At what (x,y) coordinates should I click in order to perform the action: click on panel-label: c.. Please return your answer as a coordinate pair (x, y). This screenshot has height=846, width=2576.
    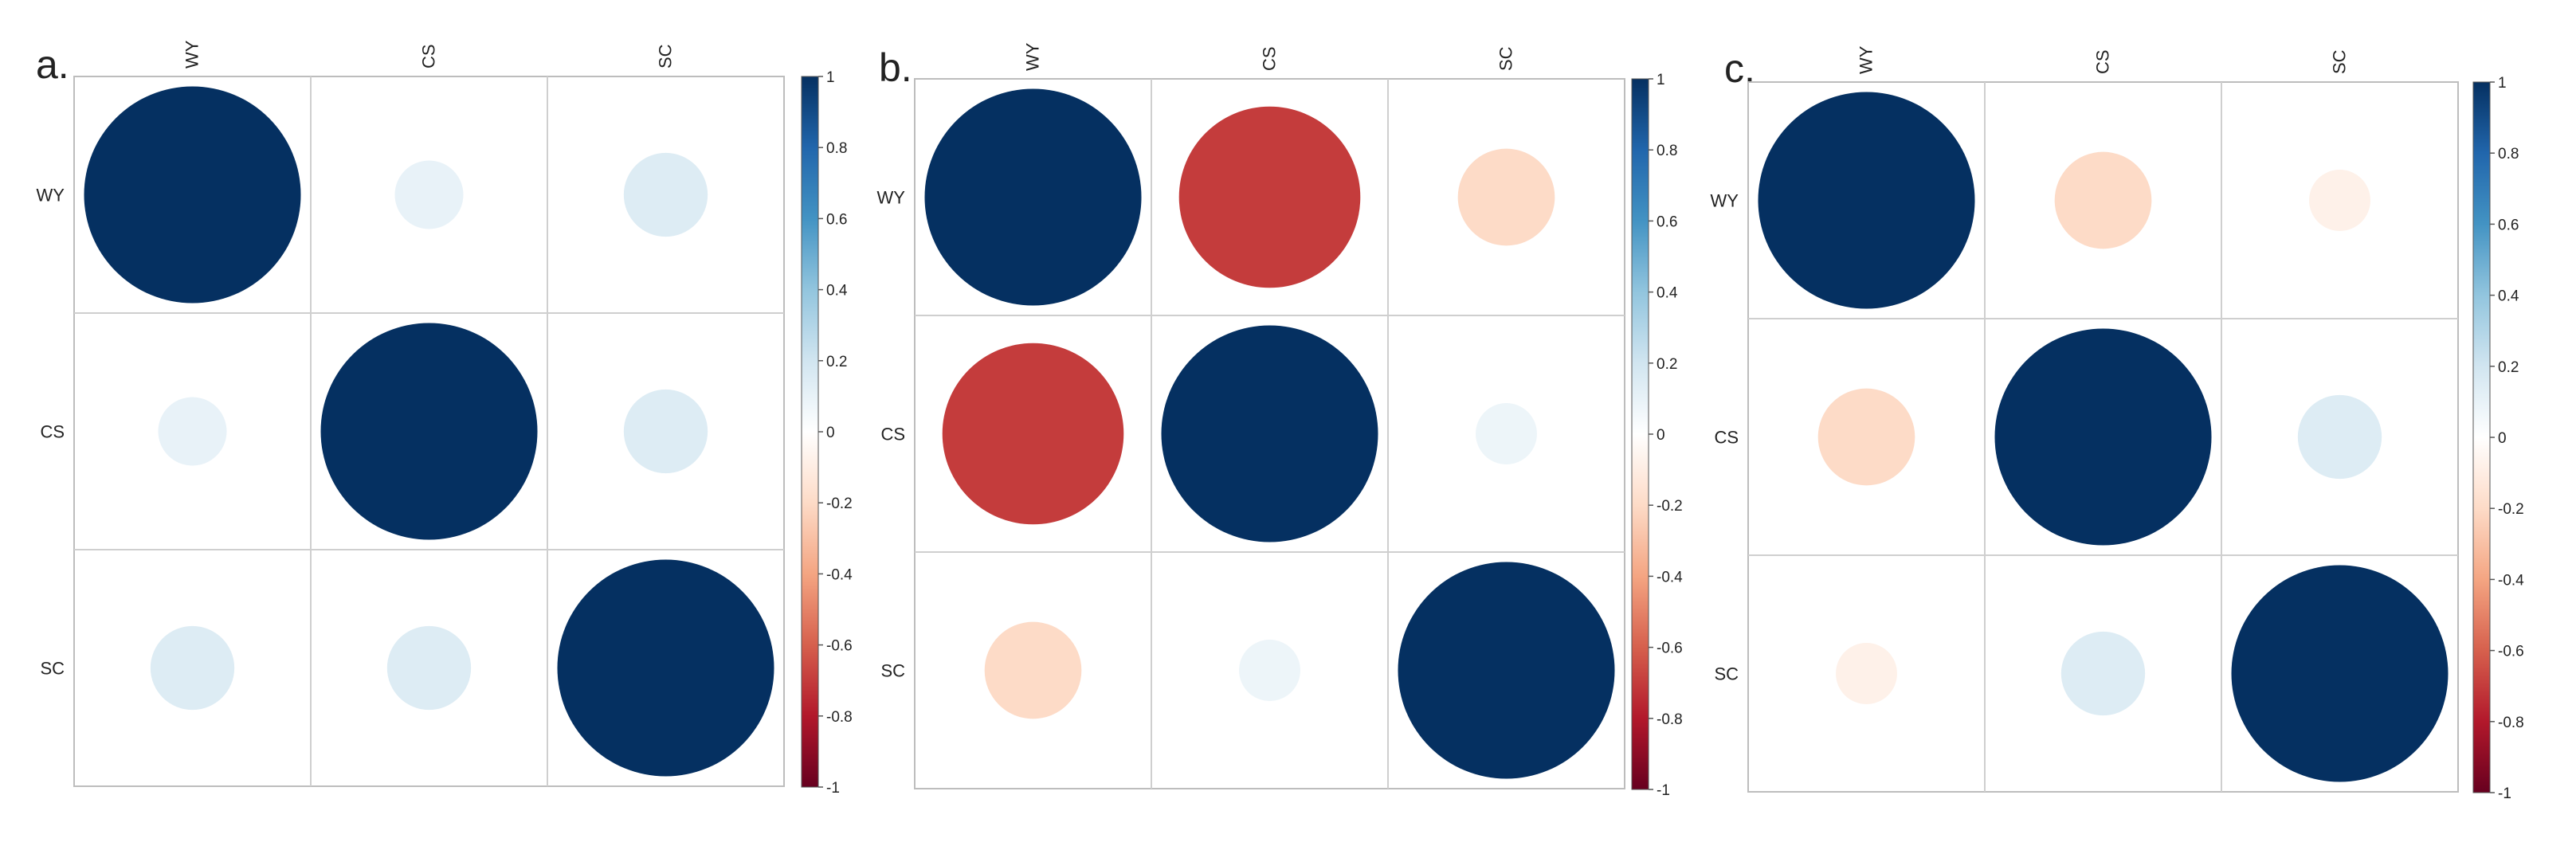
    Looking at the image, I should click on (1739, 68).